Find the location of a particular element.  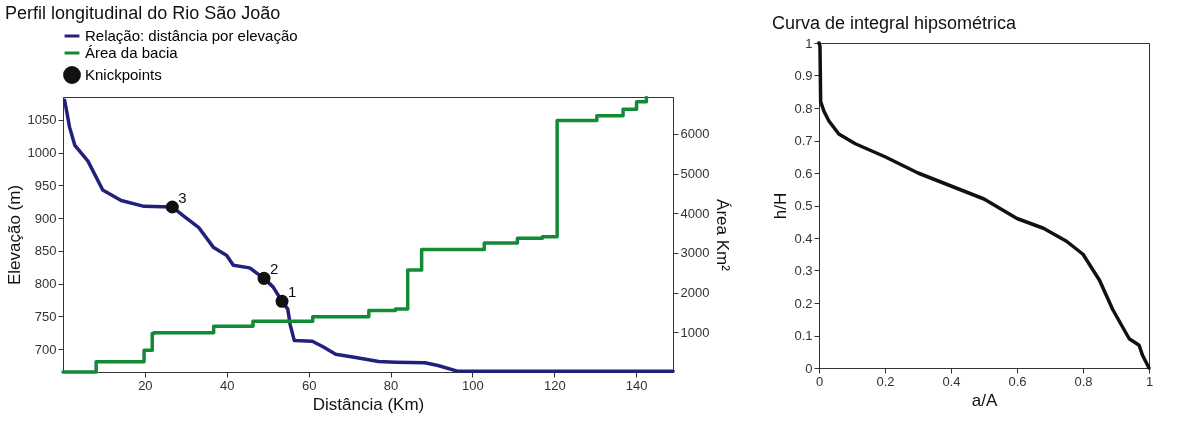

x-tick-label: 0.6 is located at coordinates (1017, 381).